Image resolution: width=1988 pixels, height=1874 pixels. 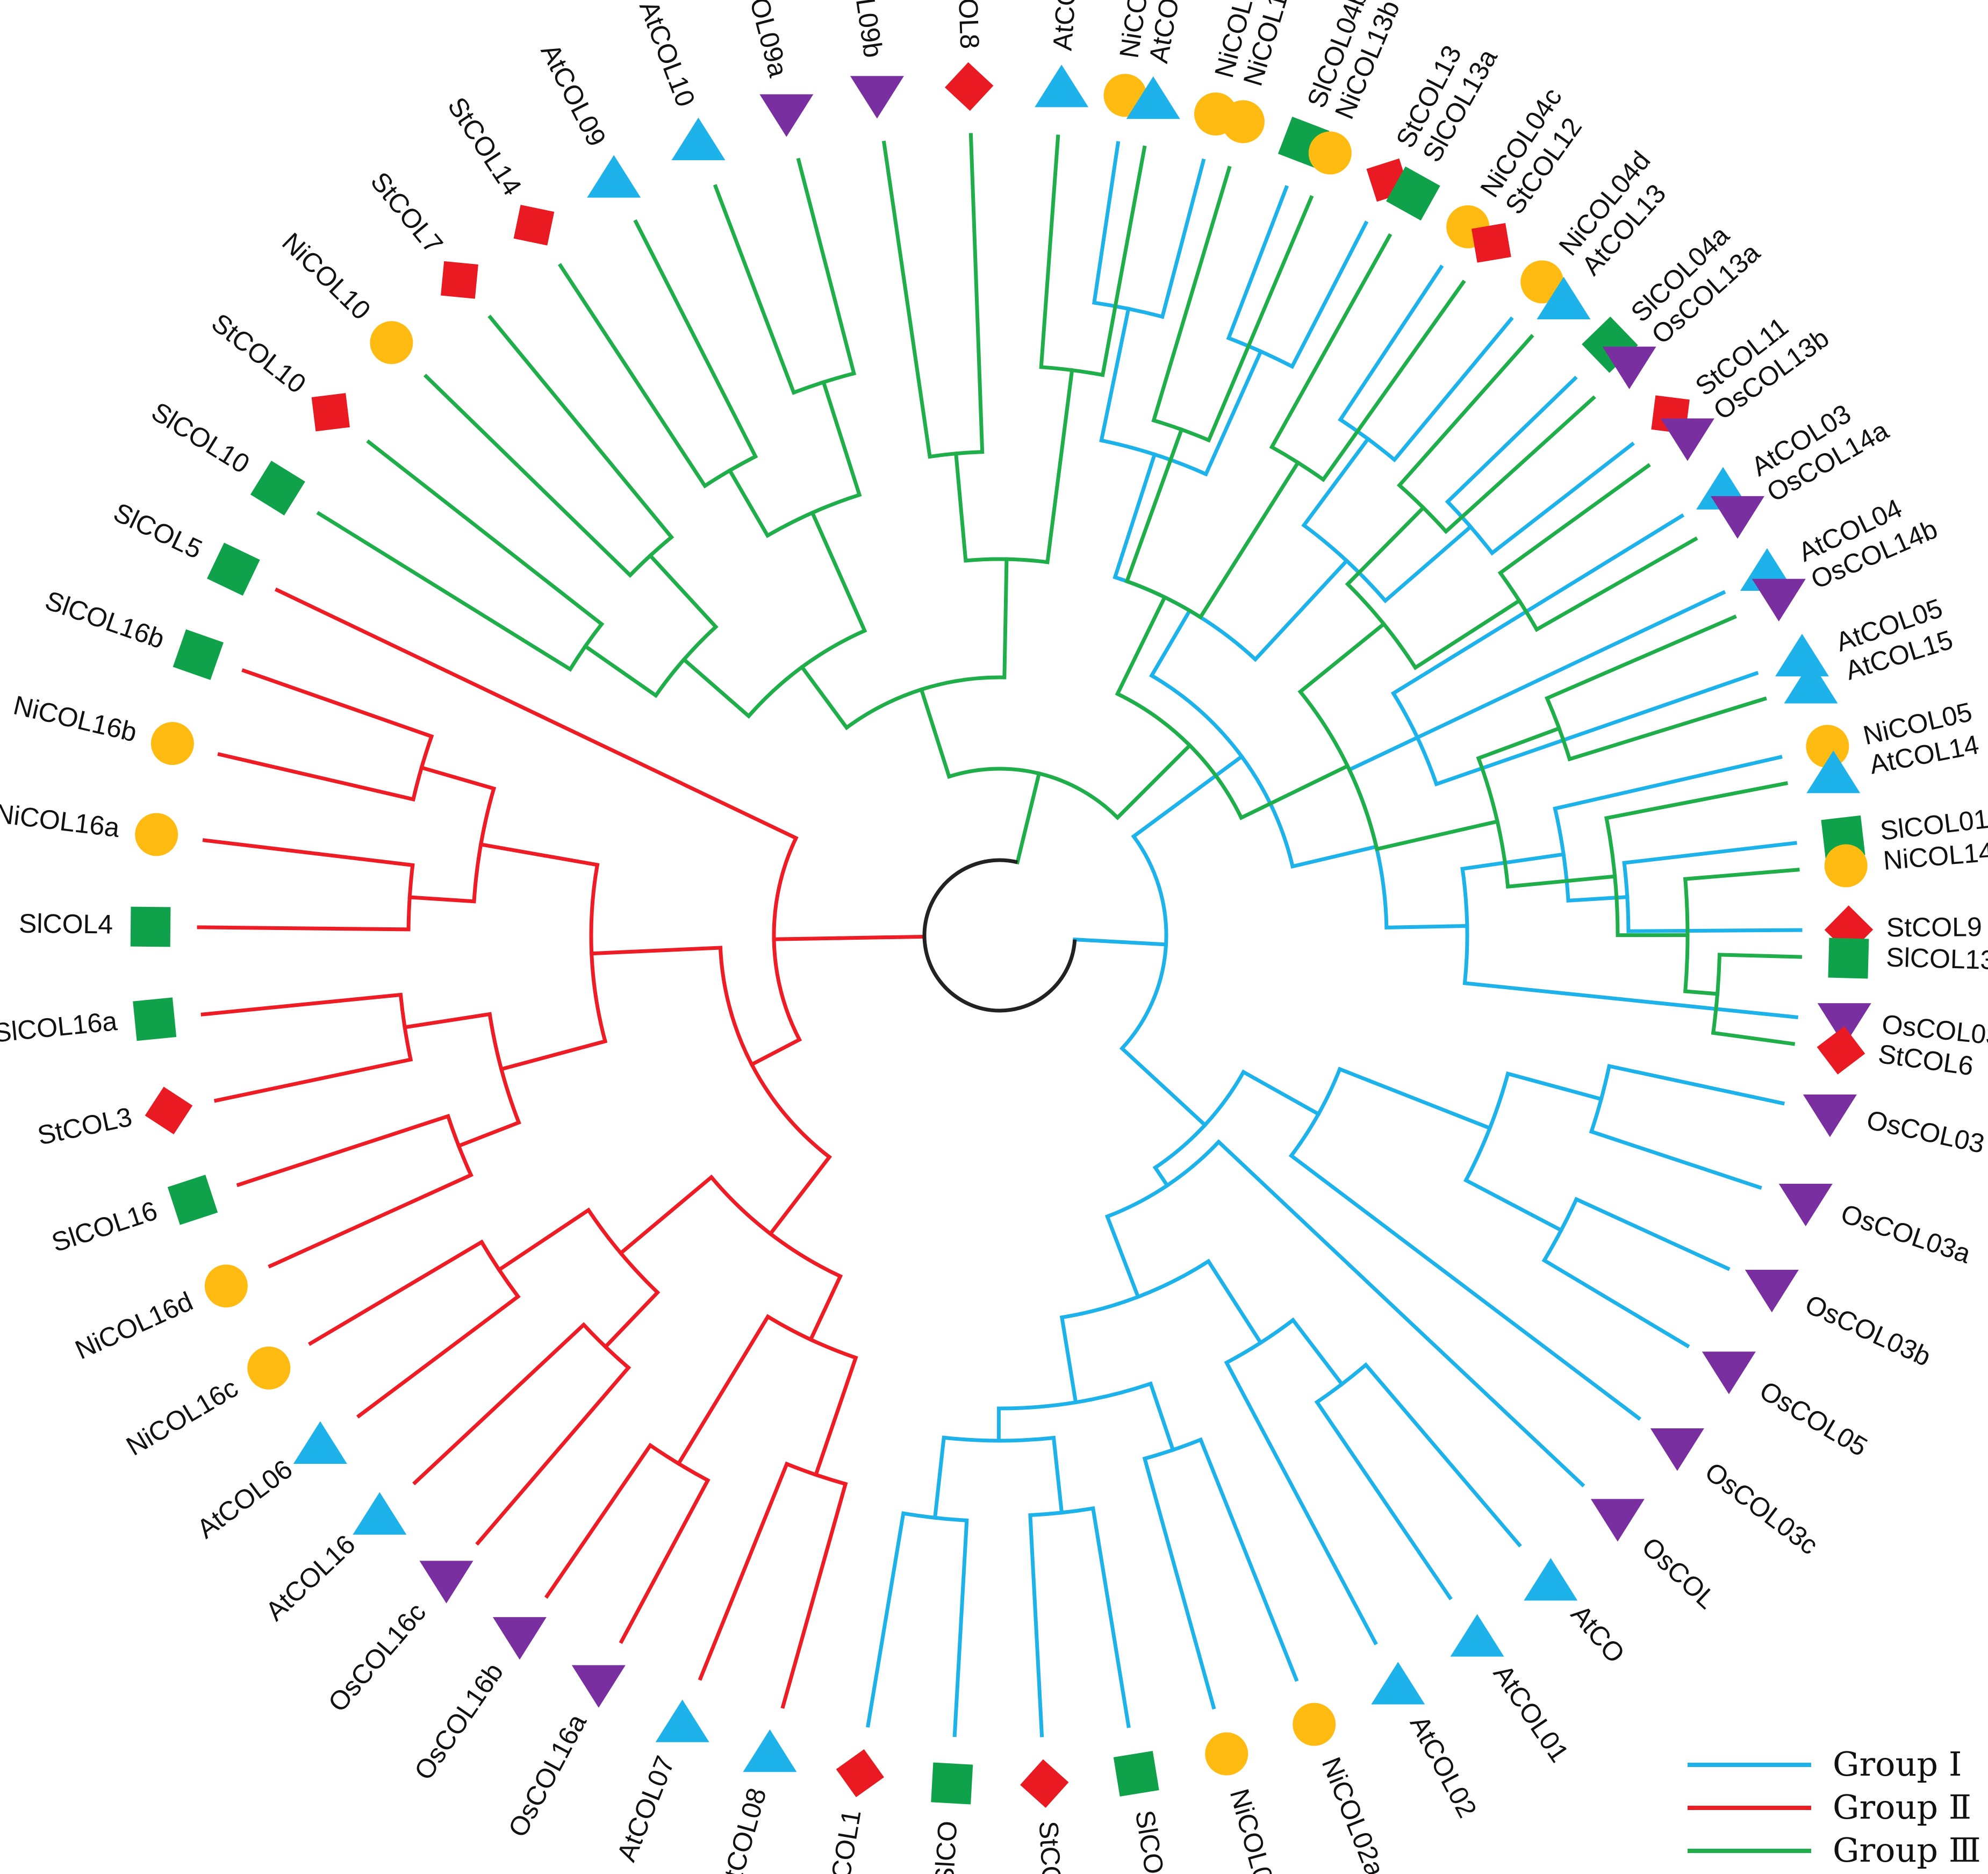 I want to click on tip-label: SlCOL16b, so click(x=104, y=619).